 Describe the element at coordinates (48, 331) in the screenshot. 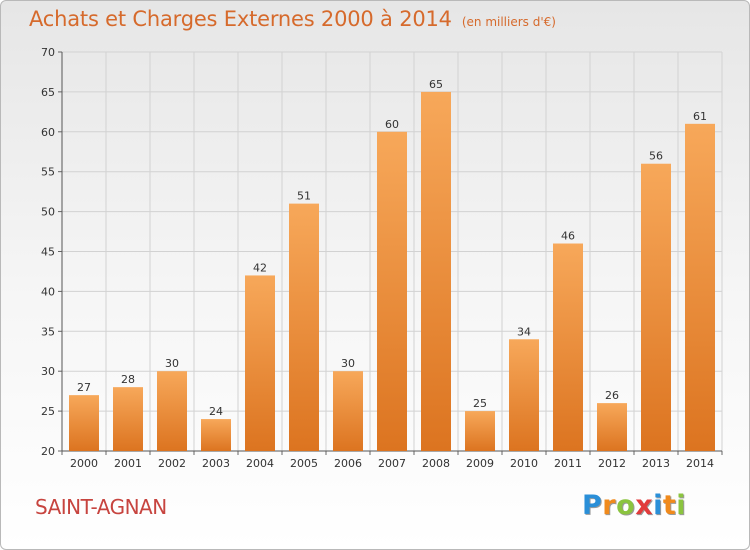

I see `y-tick-label: 35` at that location.